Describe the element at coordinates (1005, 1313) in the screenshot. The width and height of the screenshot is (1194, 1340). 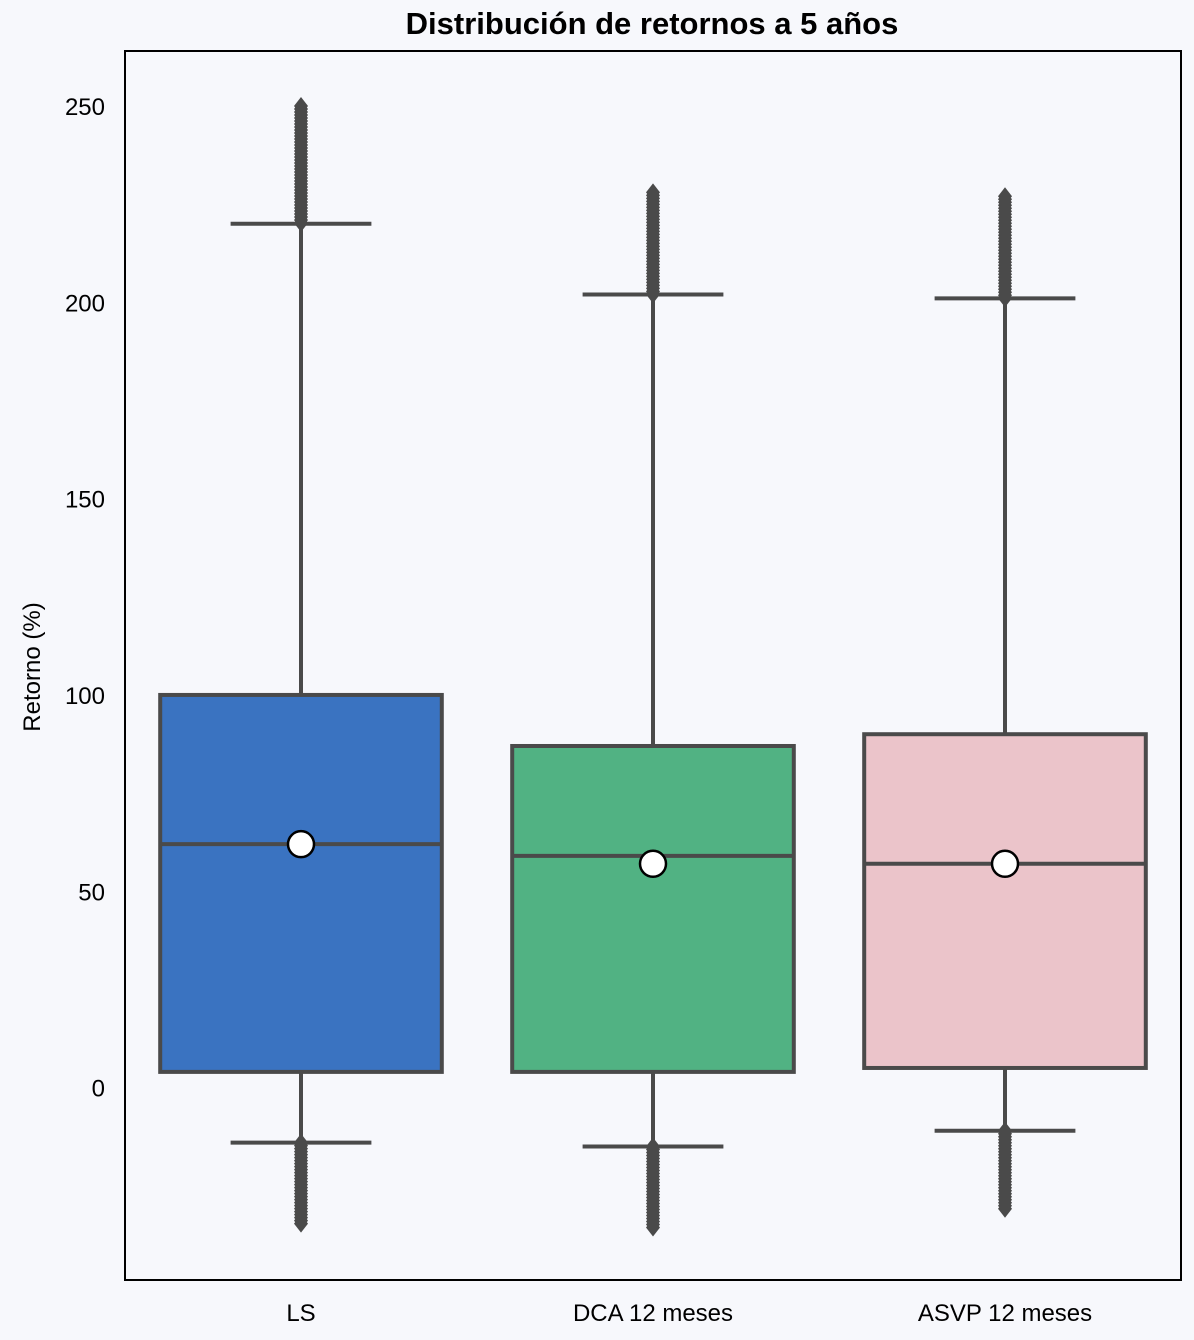
I see `x-tick-label: ASVP 12 meses` at that location.